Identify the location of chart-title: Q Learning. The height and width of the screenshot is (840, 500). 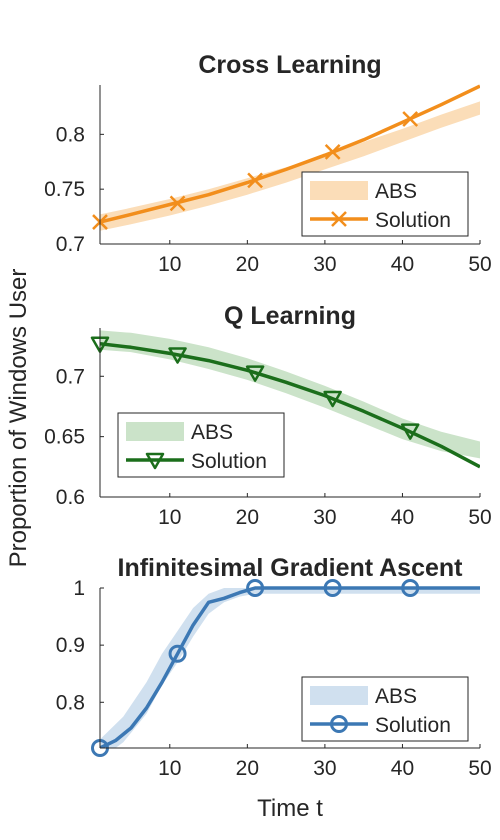
(290, 316).